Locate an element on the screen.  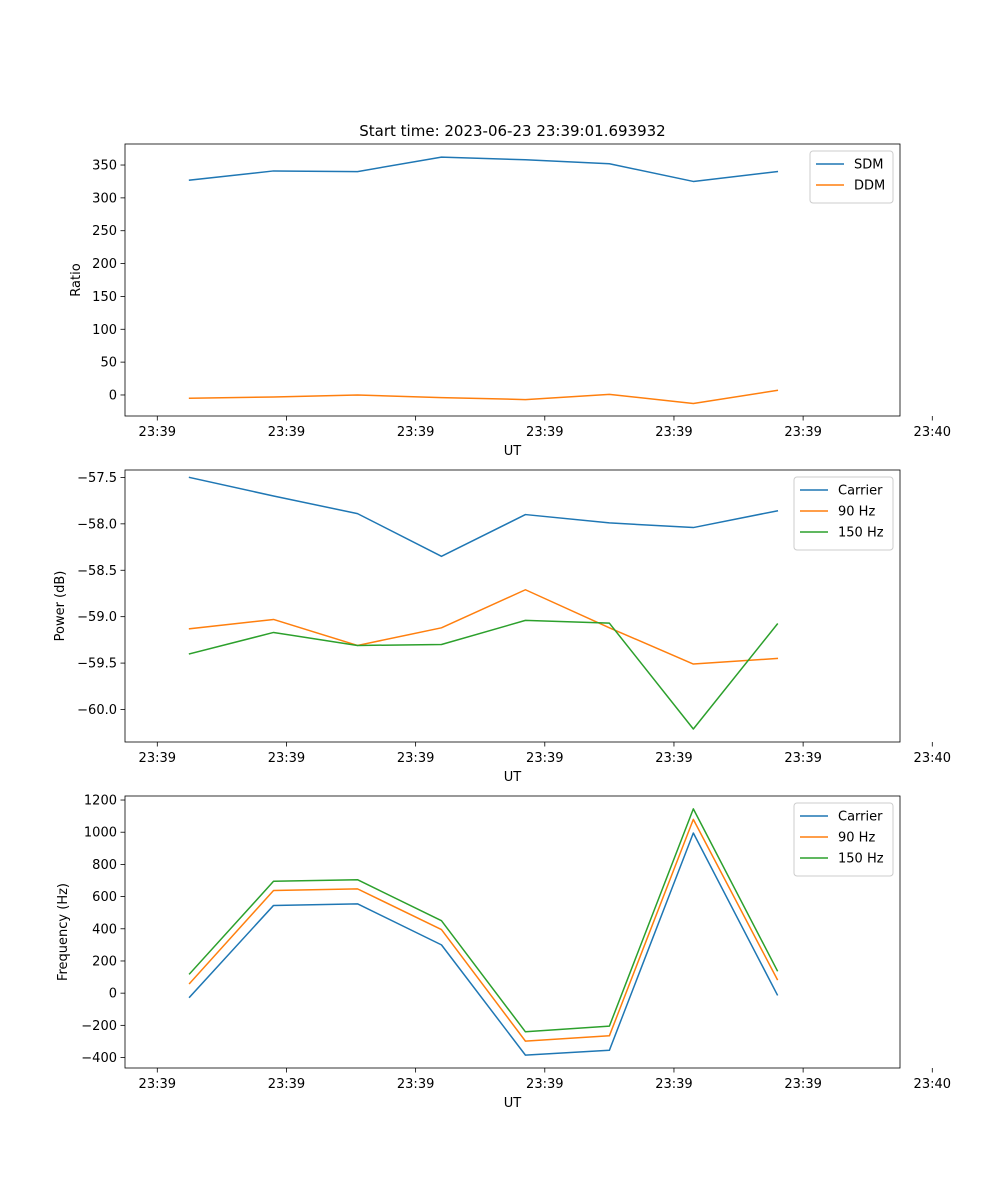
legend-label: DDM is located at coordinates (869, 186).